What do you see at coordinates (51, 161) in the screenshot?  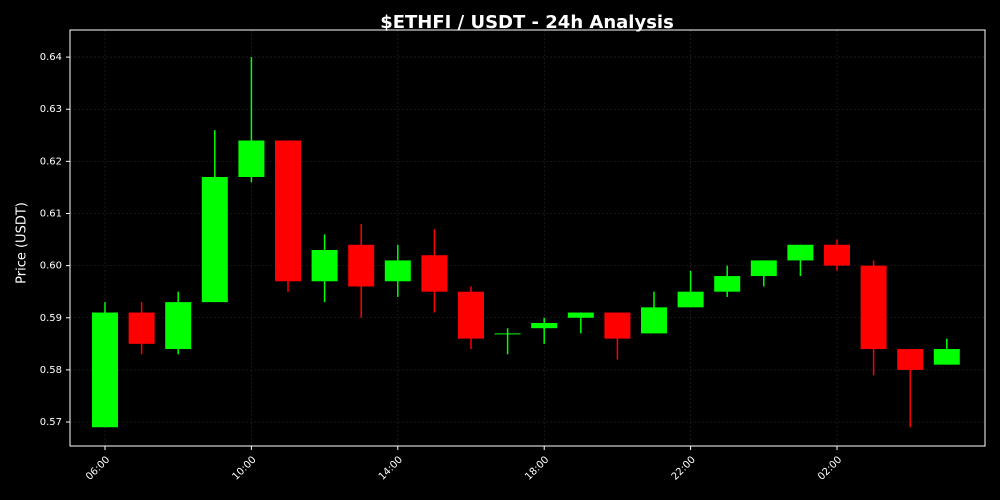 I see `y-tick-label: 0.62` at bounding box center [51, 161].